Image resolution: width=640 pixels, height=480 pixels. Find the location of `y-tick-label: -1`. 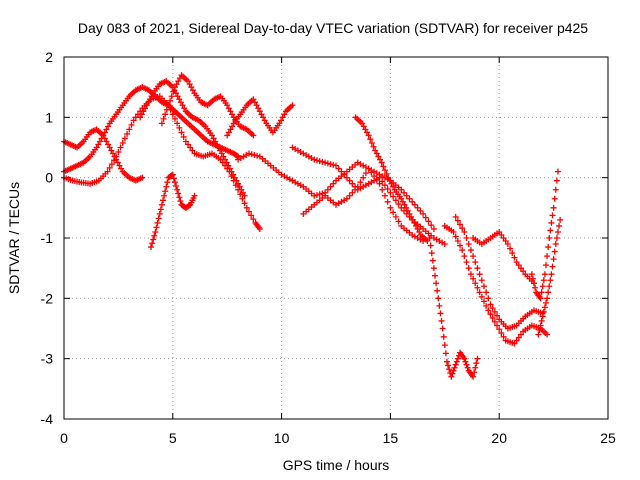

y-tick-label: -1 is located at coordinates (47, 238).